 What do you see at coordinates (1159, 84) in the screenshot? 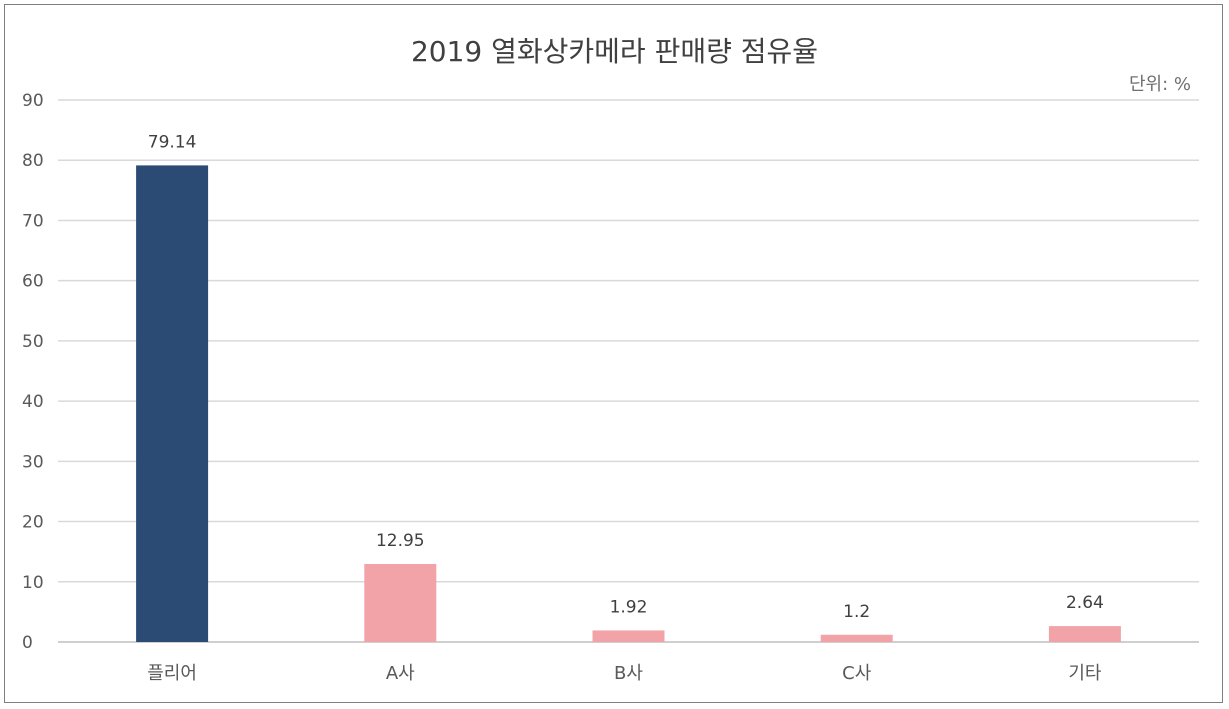
I see `unit-note: 단위: %` at bounding box center [1159, 84].